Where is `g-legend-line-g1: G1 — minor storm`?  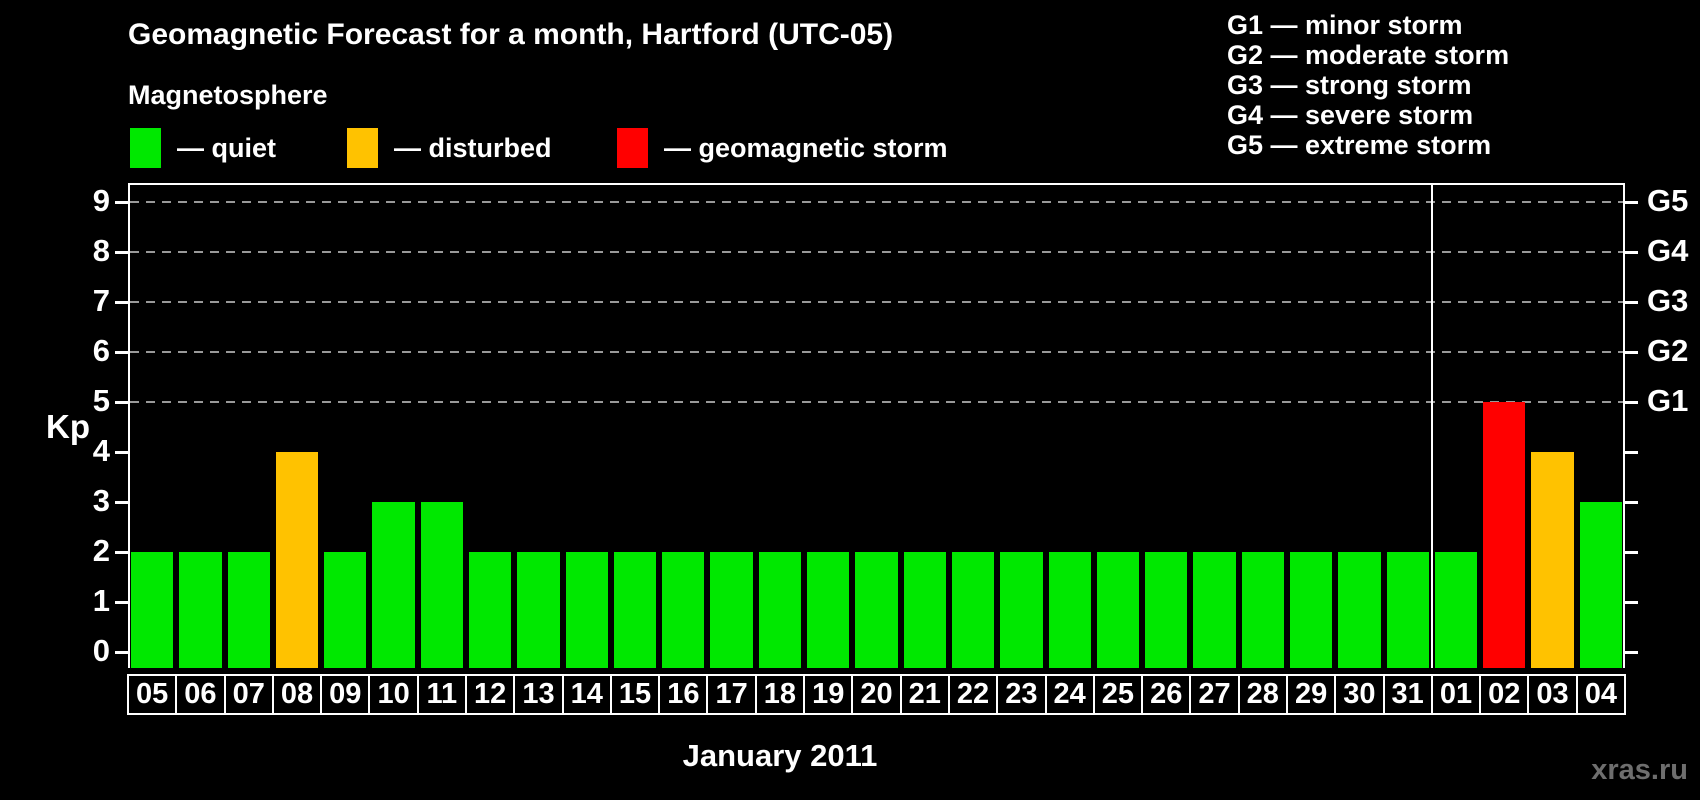
g-legend-line-g1: G1 — minor storm is located at coordinates (1345, 25).